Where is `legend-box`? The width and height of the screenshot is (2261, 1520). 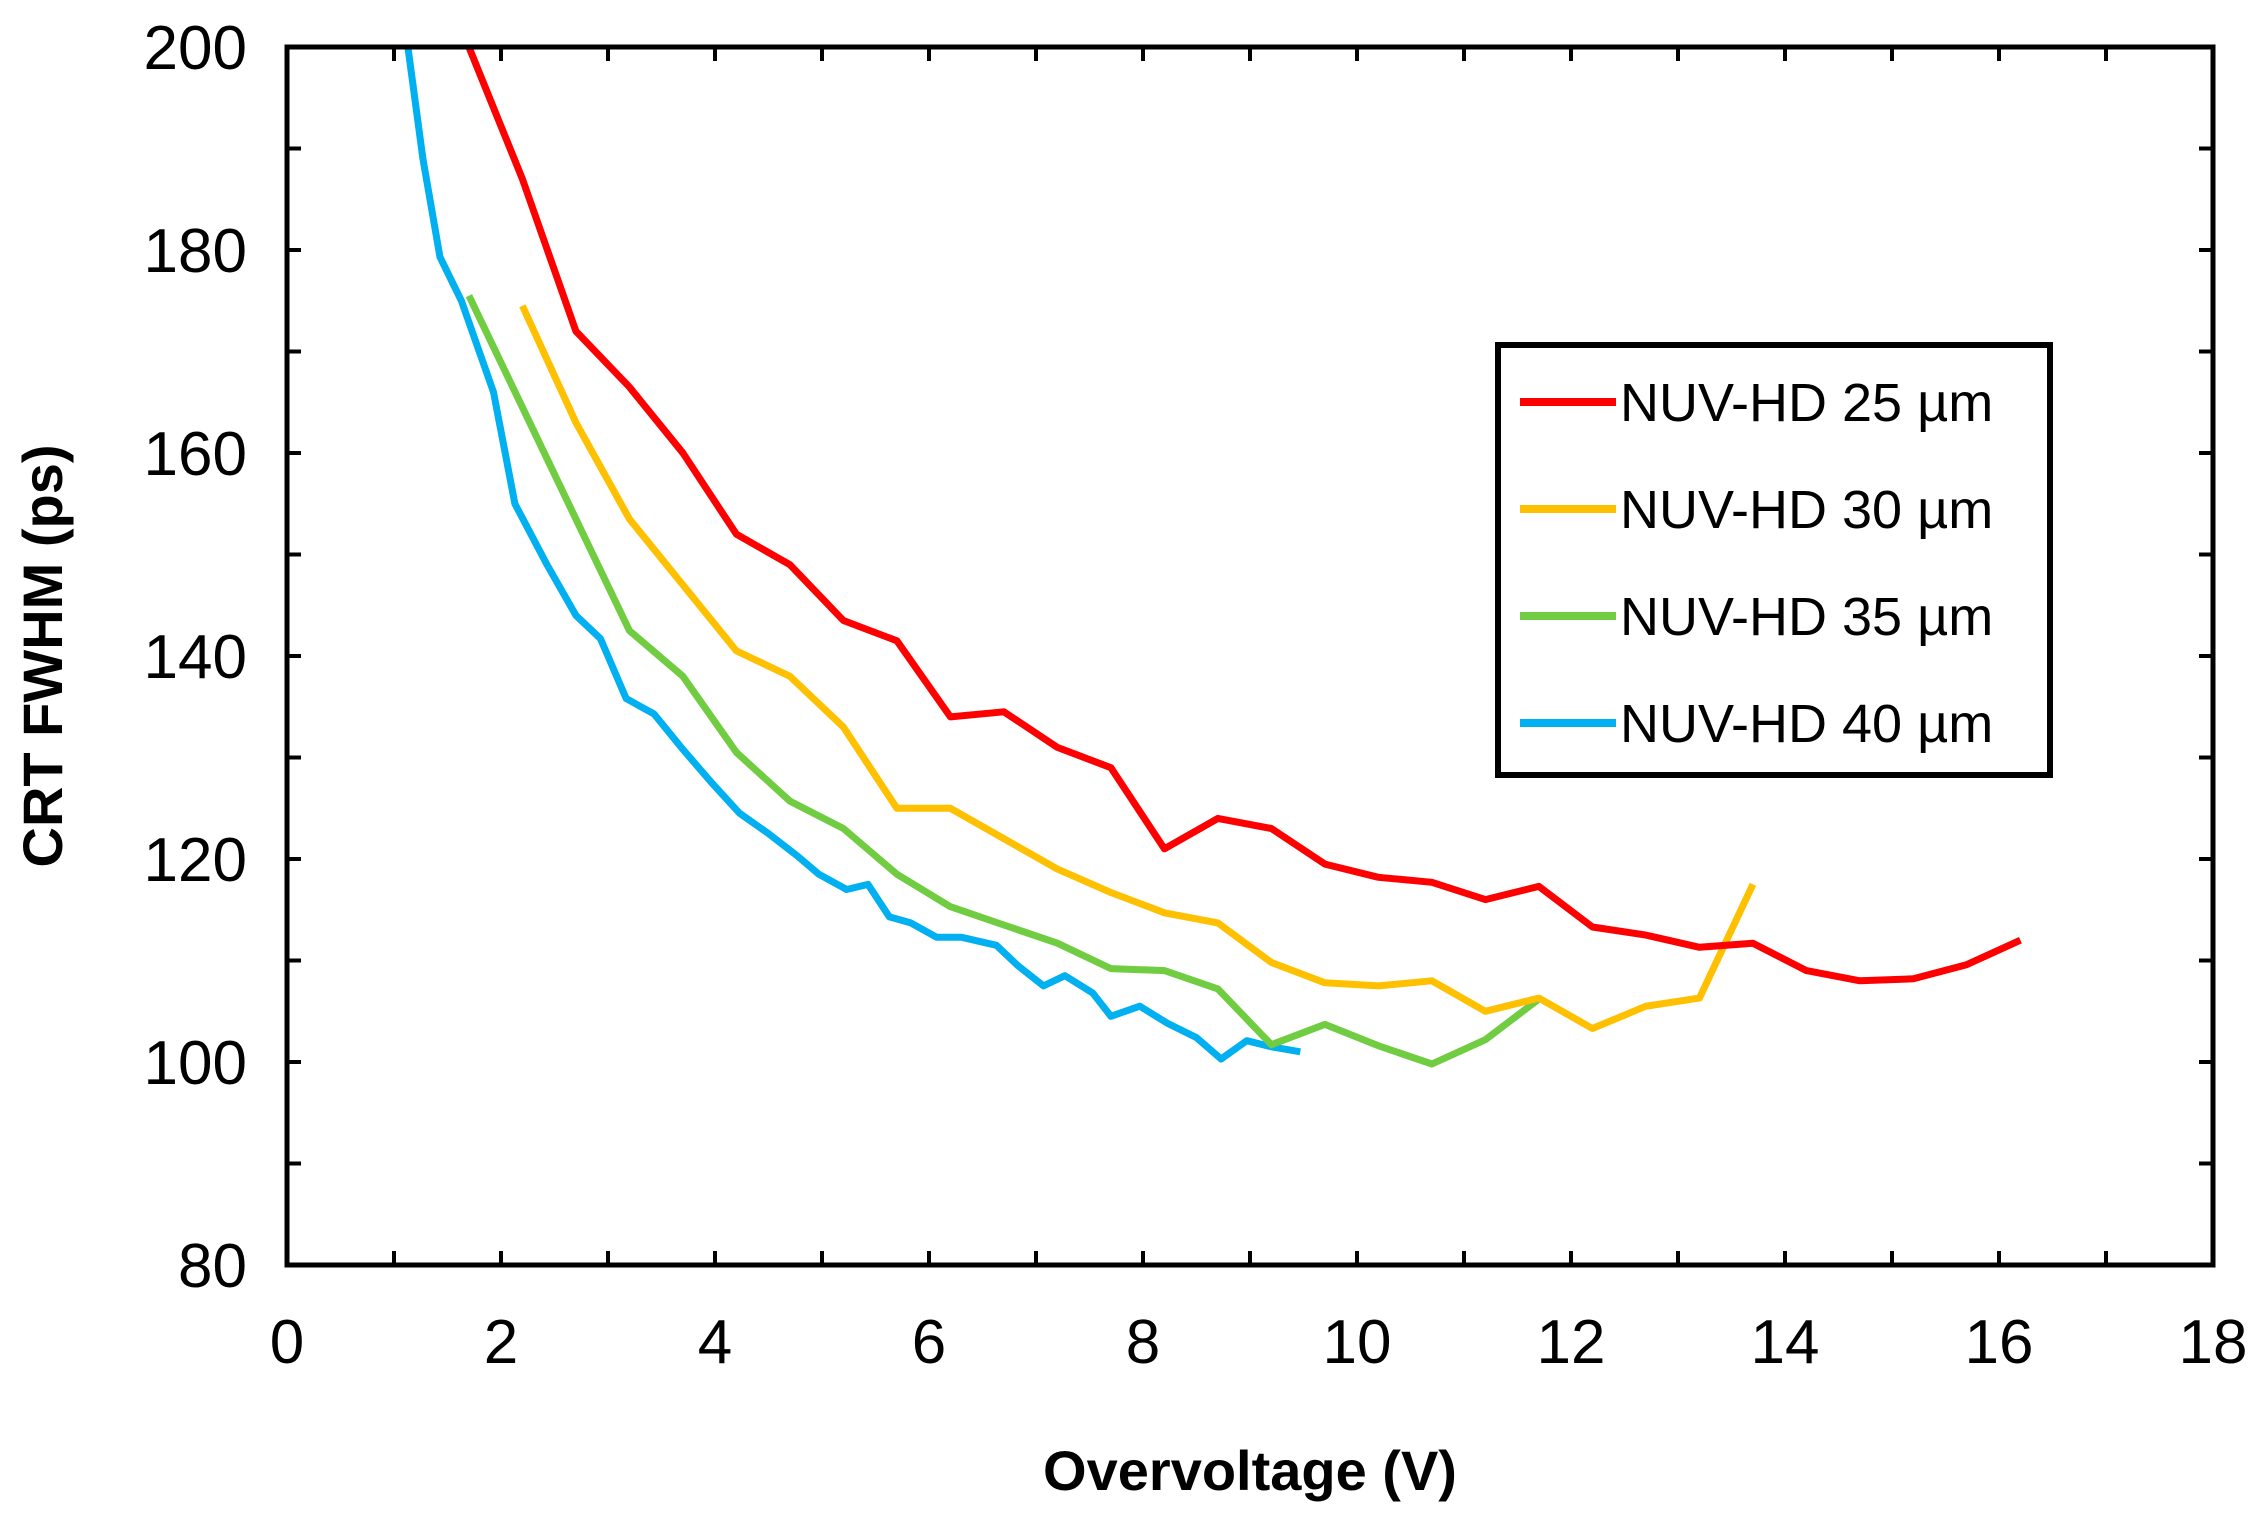
legend-box is located at coordinates (1774, 560).